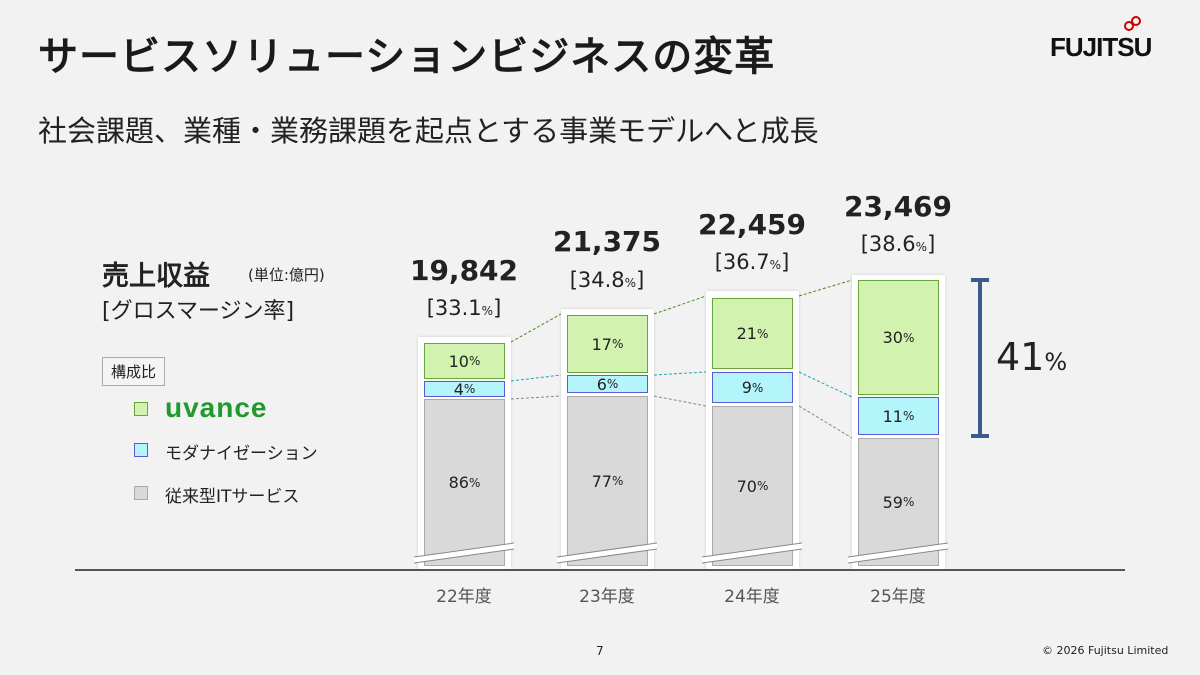 Image resolution: width=1200 pixels, height=675 pixels. I want to click on segment-label: 59, so click(892, 502).